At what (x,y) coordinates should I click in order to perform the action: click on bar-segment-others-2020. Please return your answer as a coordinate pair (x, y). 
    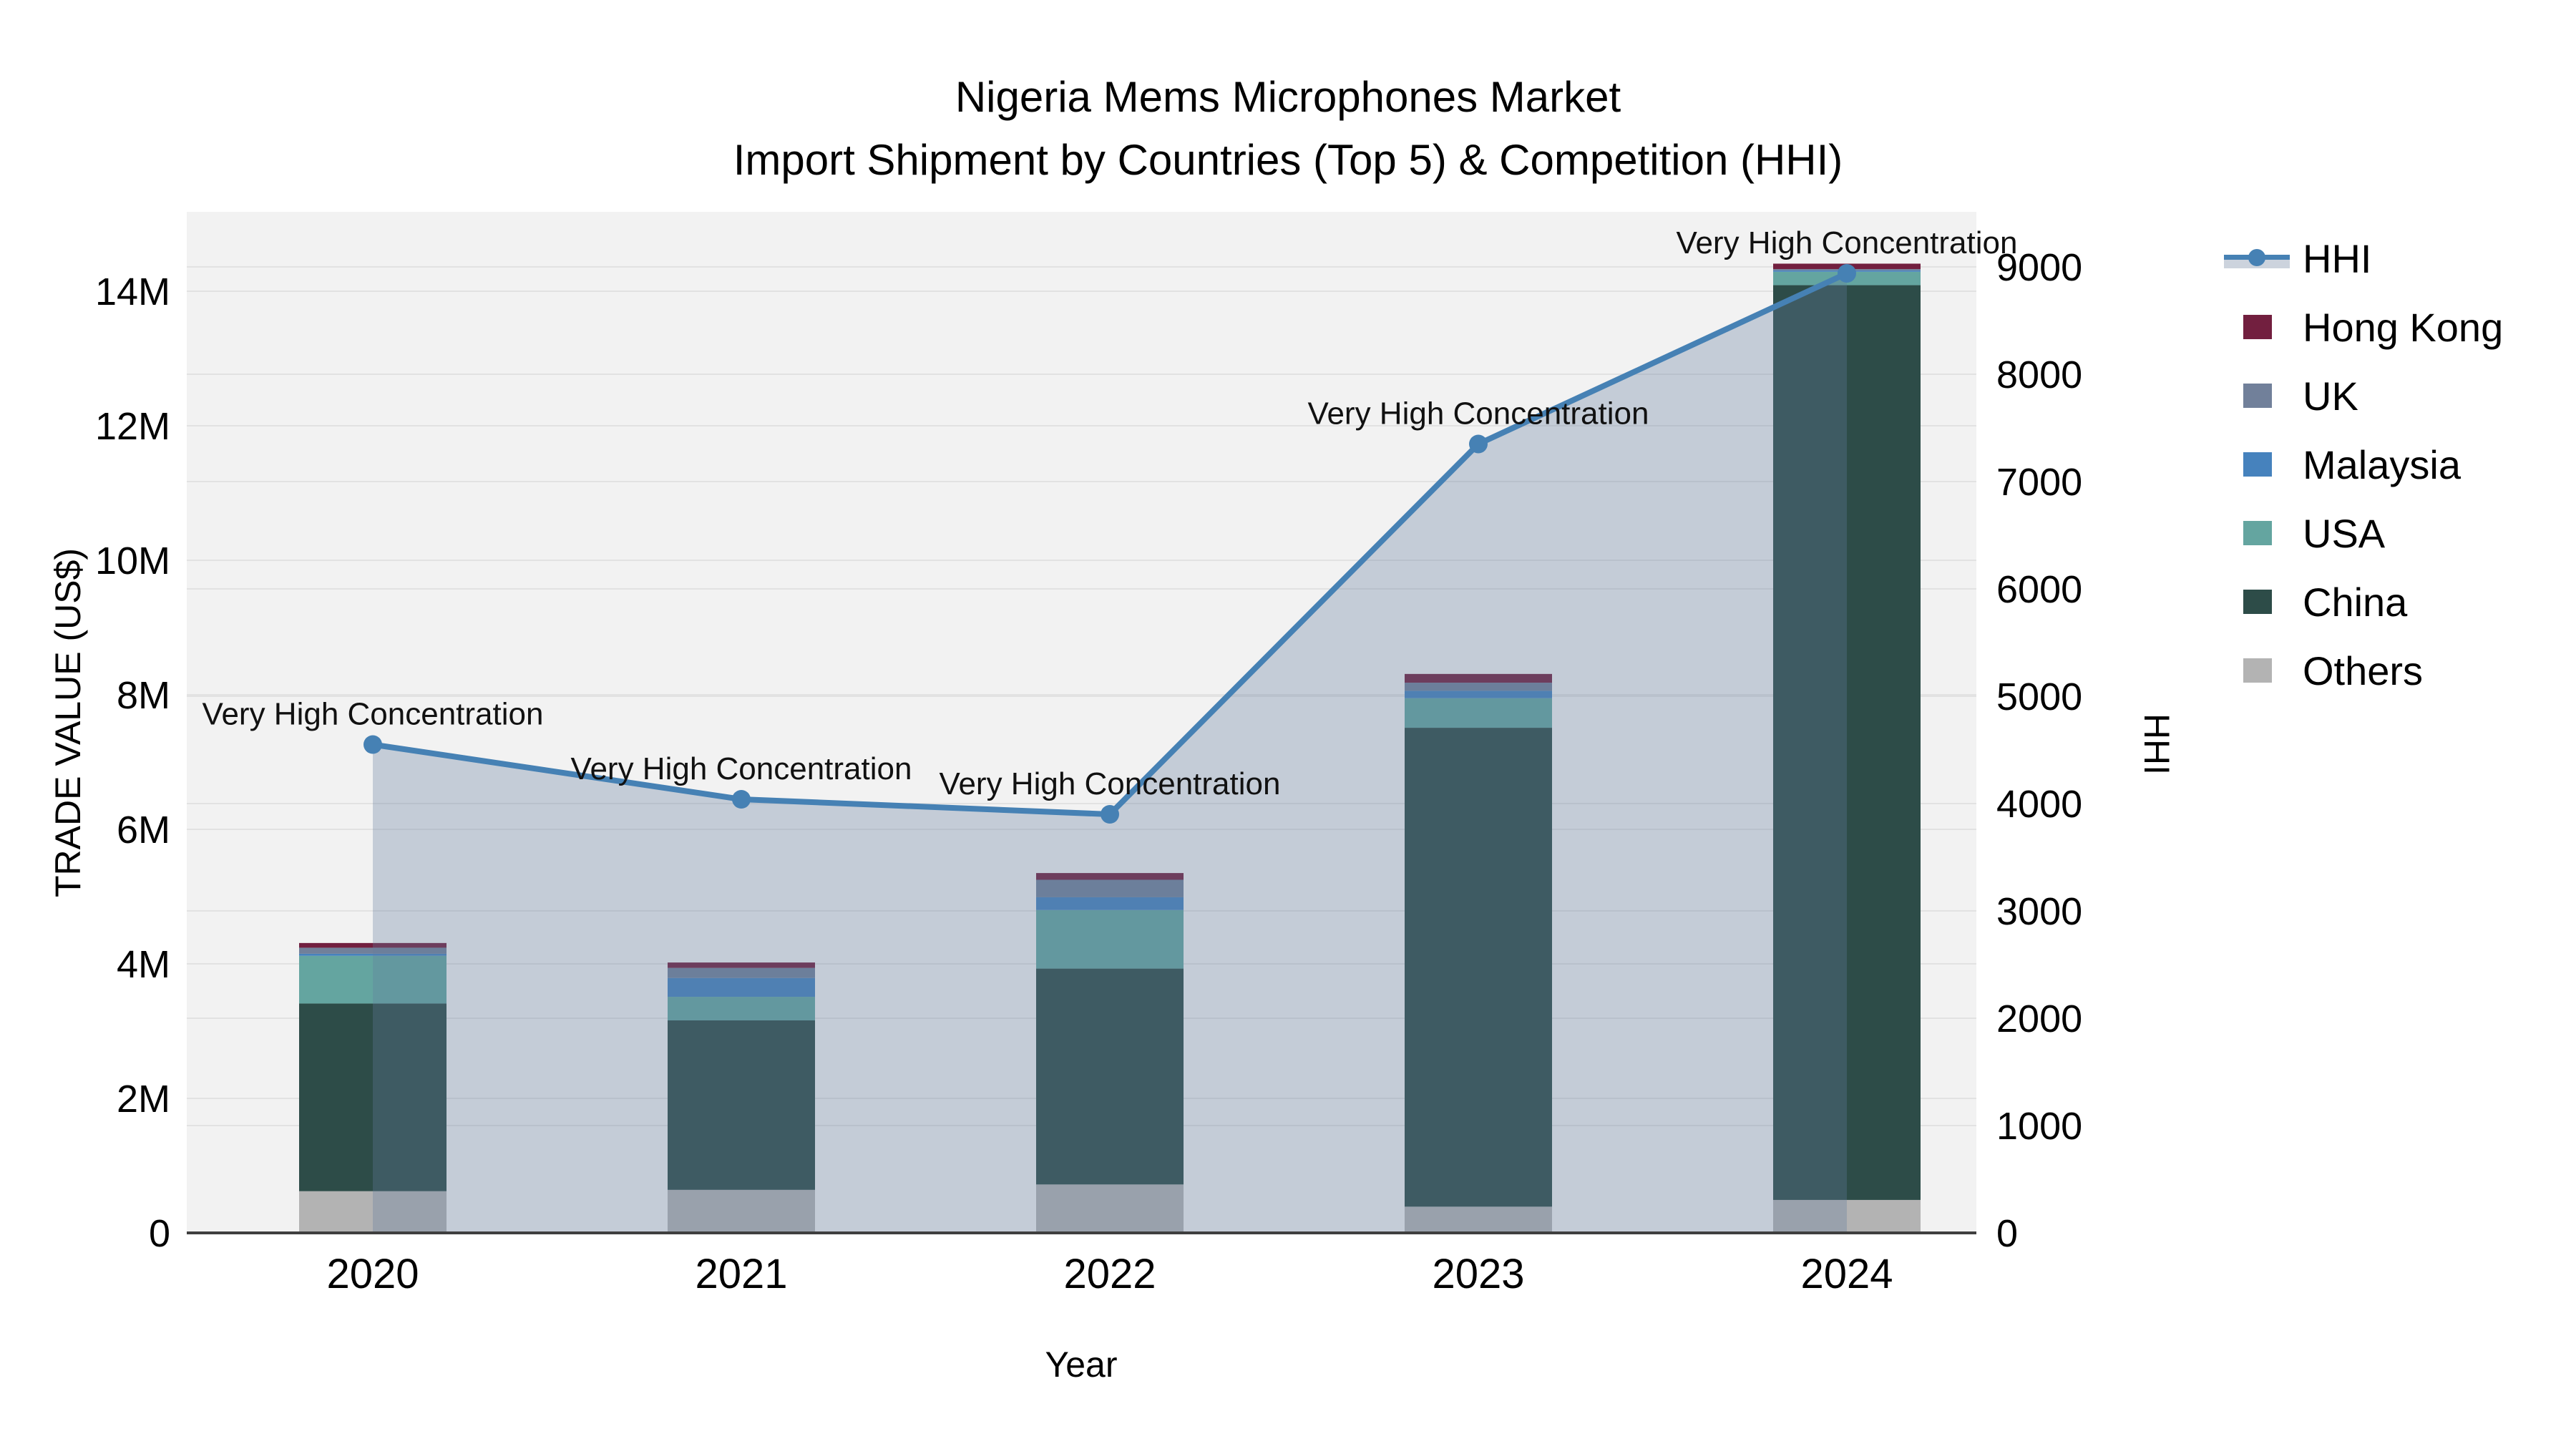
    Looking at the image, I should click on (373, 1212).